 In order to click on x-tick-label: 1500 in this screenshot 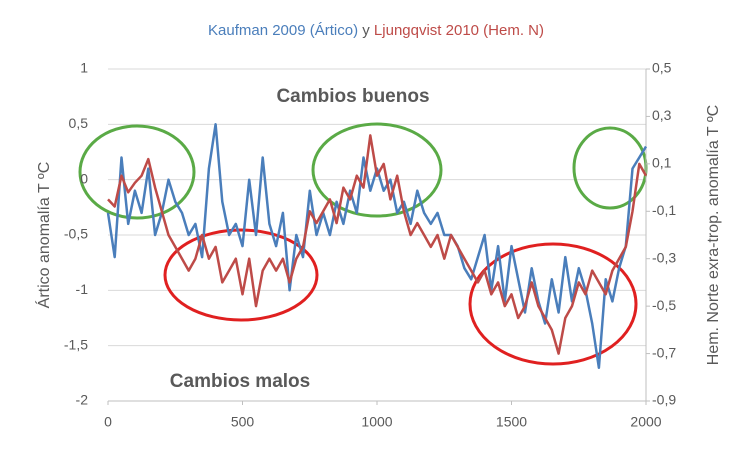, I will do `click(511, 422)`.